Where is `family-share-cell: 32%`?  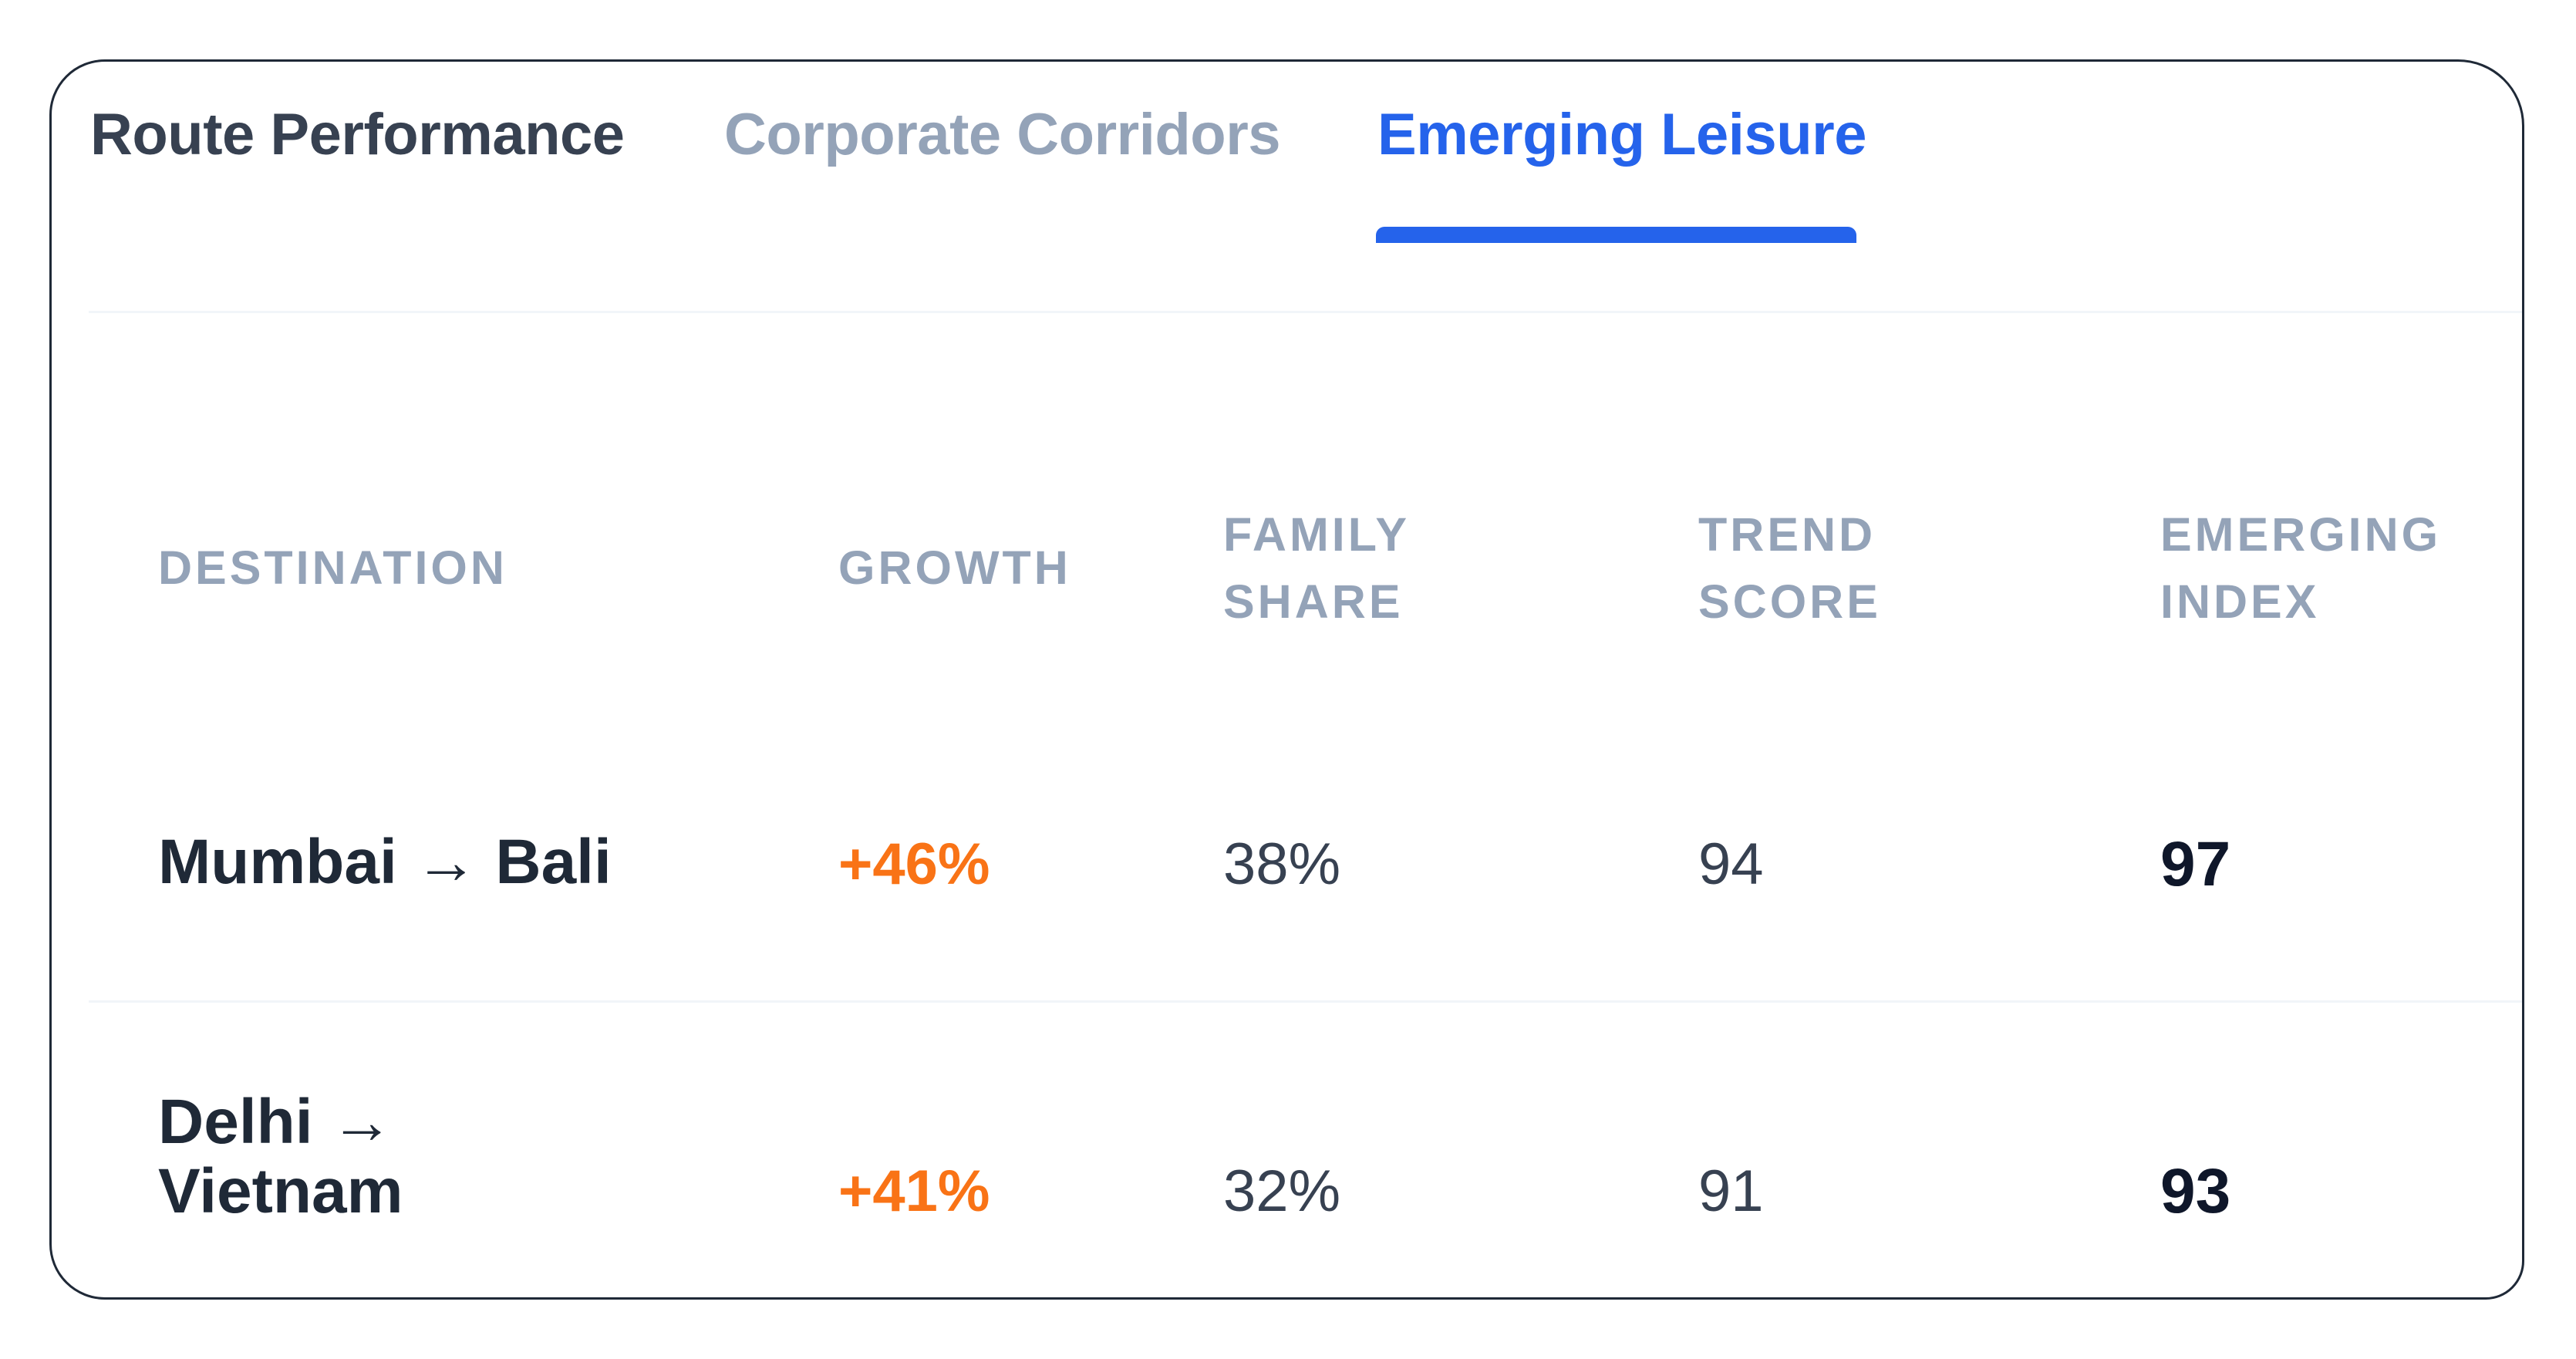
family-share-cell: 32% is located at coordinates (1282, 1191).